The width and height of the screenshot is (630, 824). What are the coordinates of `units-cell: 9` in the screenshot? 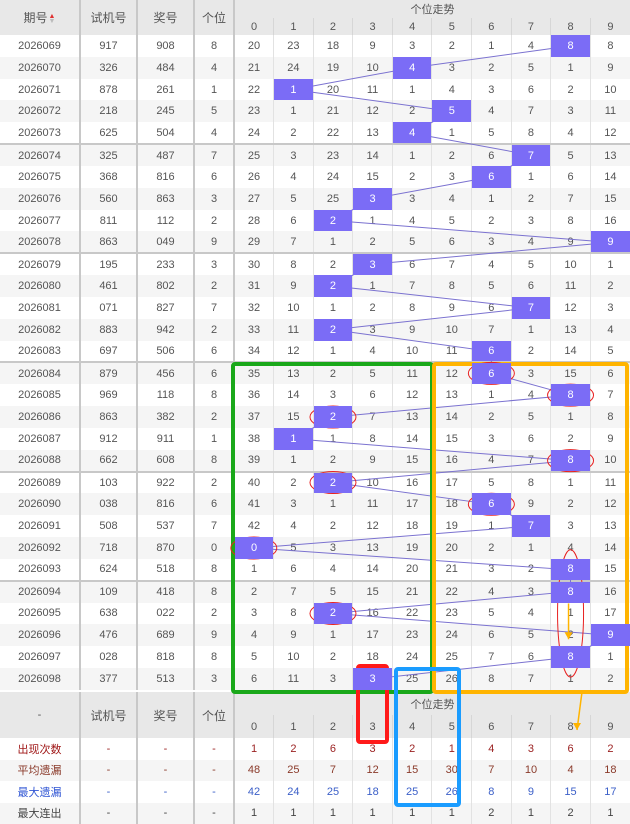 It's located at (213, 635).